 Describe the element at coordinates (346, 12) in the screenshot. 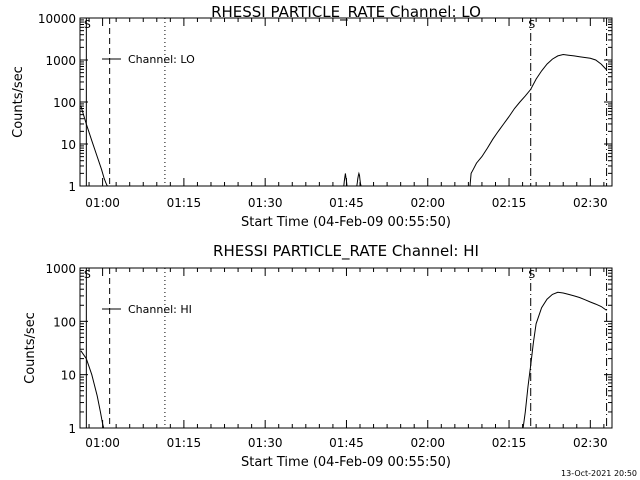

I see `chart-title: RHESSI PARTICLE_RATE Channel: LO` at that location.